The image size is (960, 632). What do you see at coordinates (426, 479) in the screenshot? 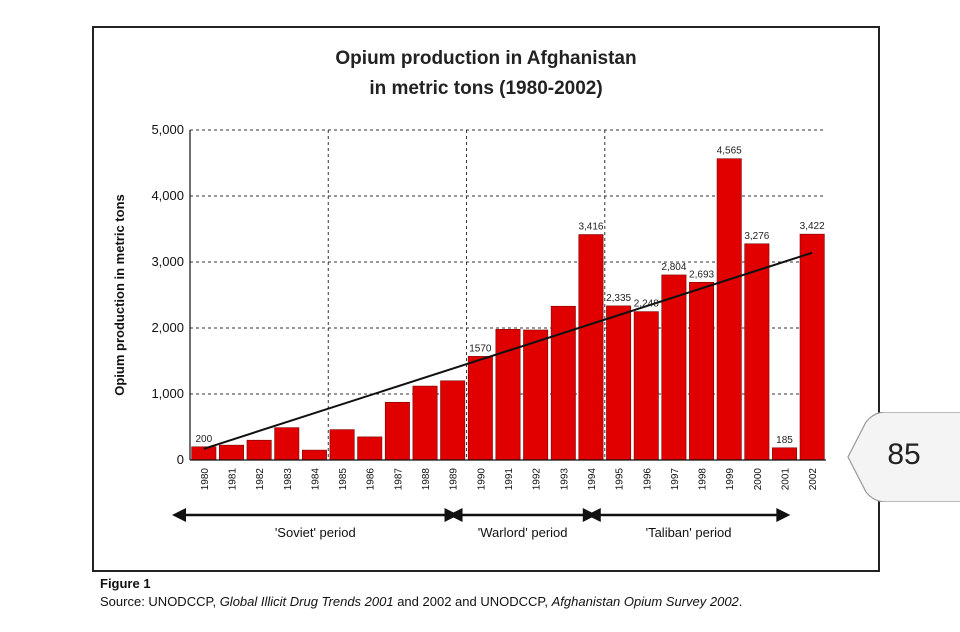
I see `x-tick-label: 1988` at bounding box center [426, 479].